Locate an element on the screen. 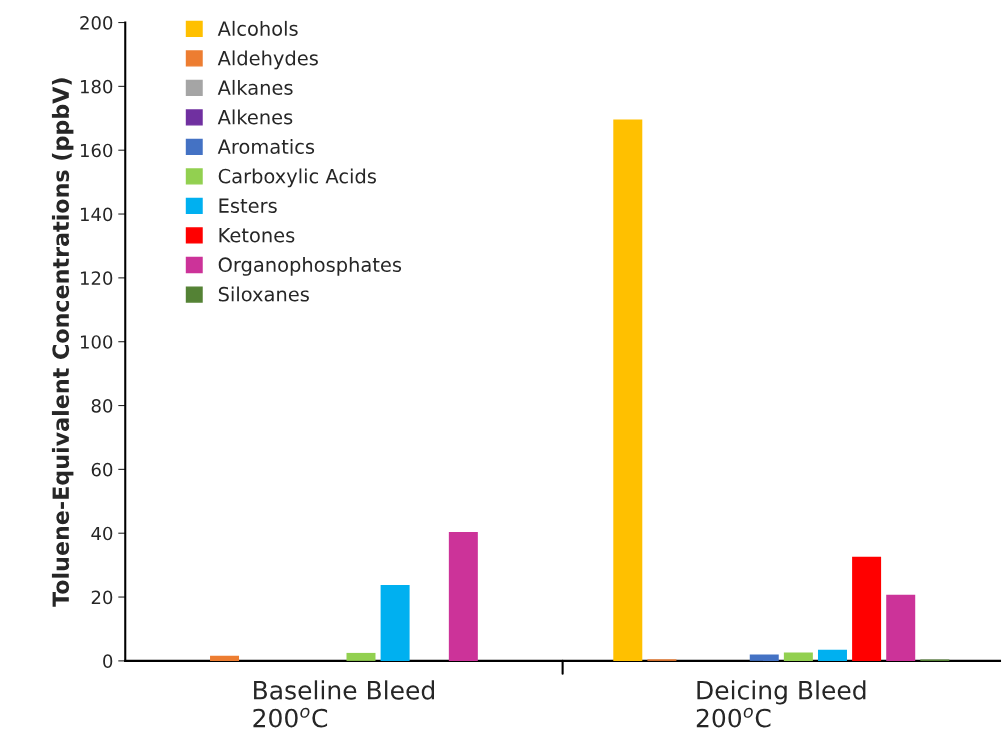  legend-label: Aromatics is located at coordinates (266, 146).